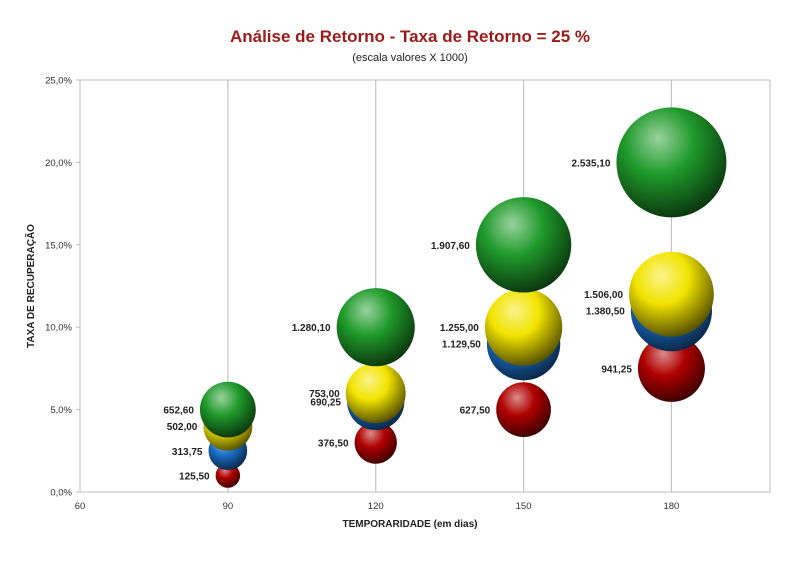  What do you see at coordinates (178, 411) in the screenshot?
I see `data-label: 652,60` at bounding box center [178, 411].